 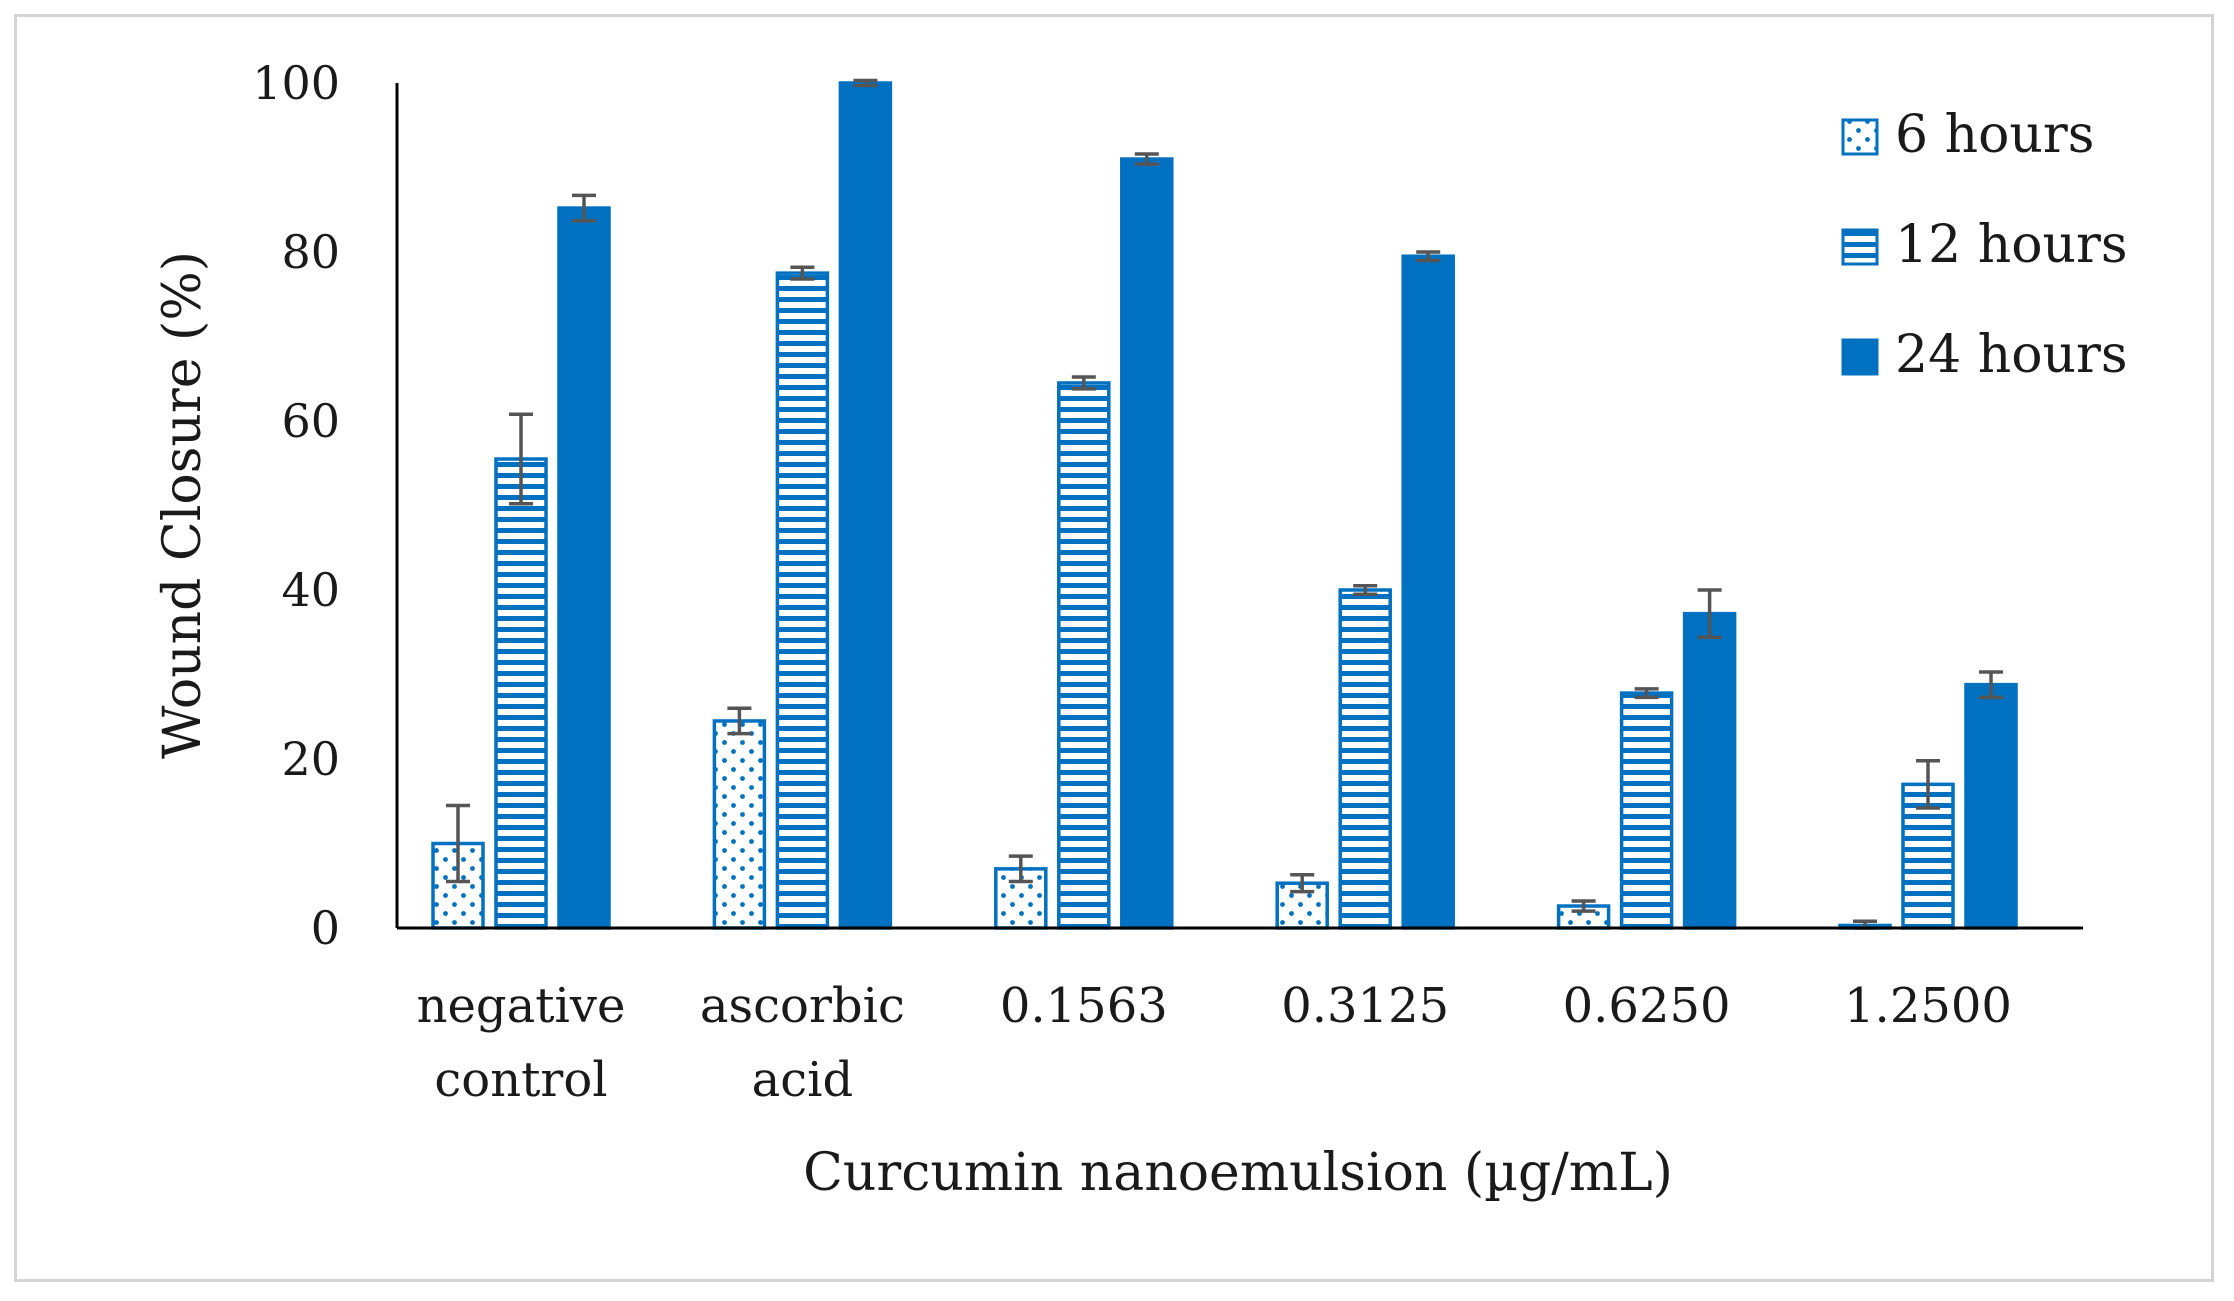 What do you see at coordinates (310, 421) in the screenshot?
I see `y-tick-label-60: 60` at bounding box center [310, 421].